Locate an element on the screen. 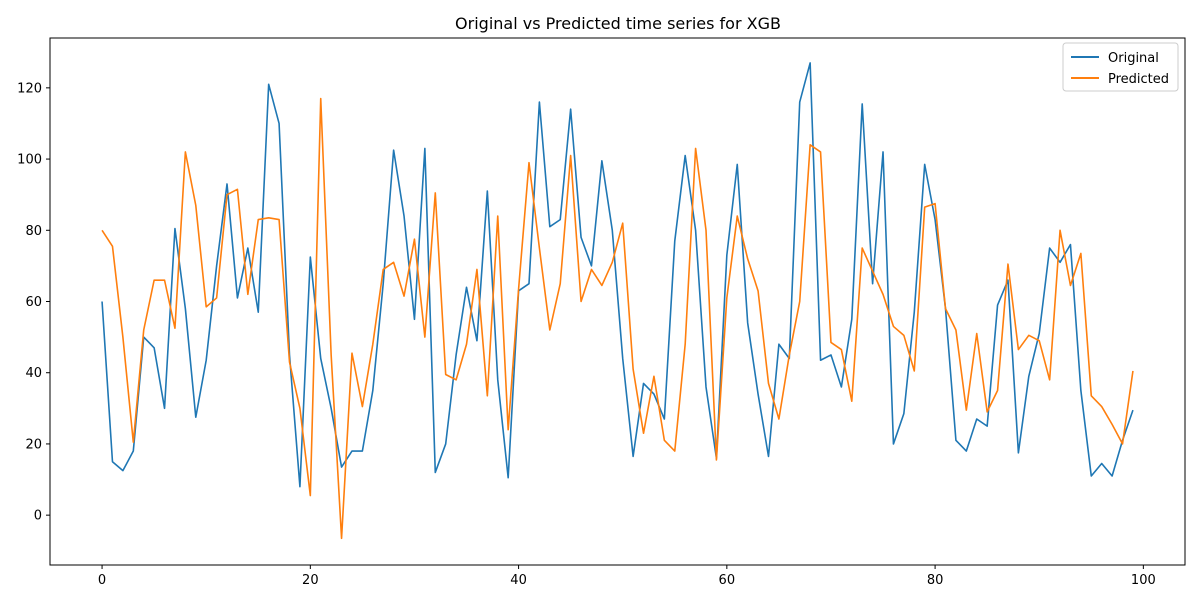  legend: Original Predicted is located at coordinates (1120, 67).